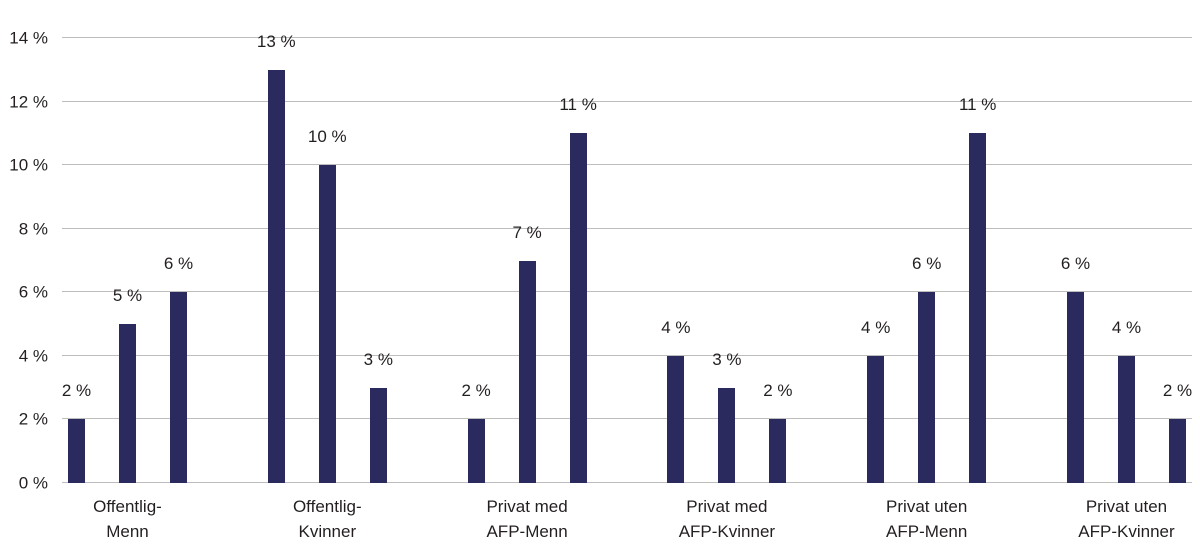 The image size is (1200, 558). What do you see at coordinates (127, 519) in the screenshot?
I see `category-label: Offentlig- Menn` at bounding box center [127, 519].